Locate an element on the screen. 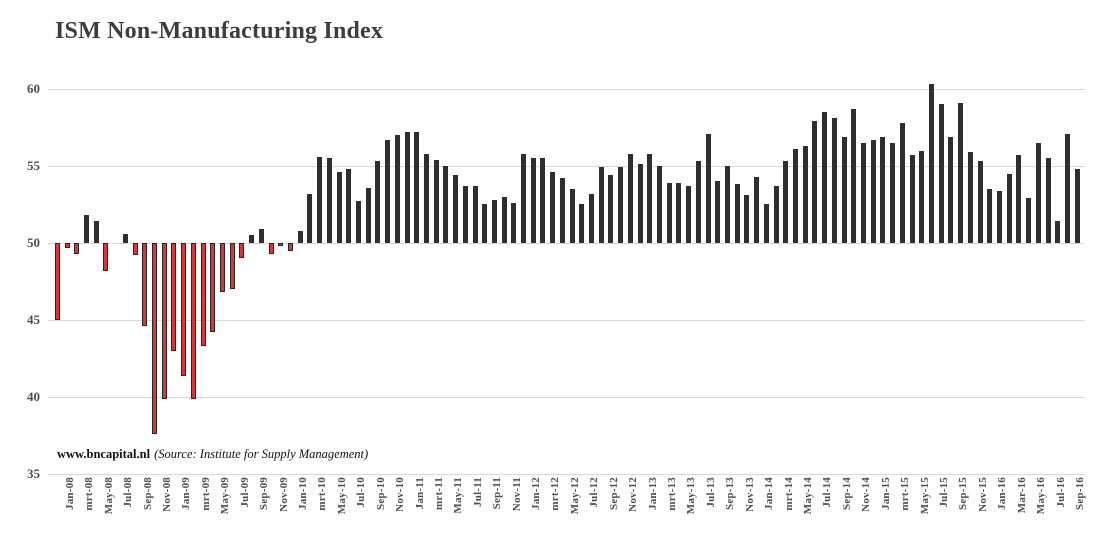  x-axis-label: Nov-12 is located at coordinates (633, 494).